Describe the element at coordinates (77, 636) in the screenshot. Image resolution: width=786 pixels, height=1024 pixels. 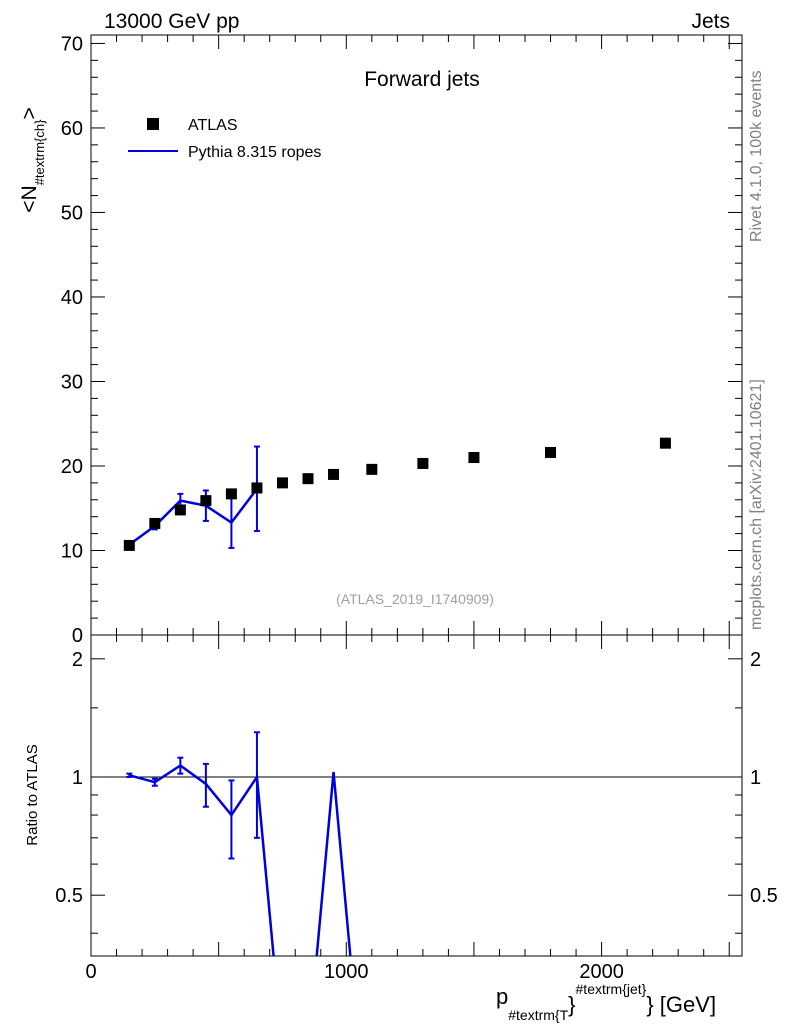
I see `main-y-tick-label: 0` at that location.